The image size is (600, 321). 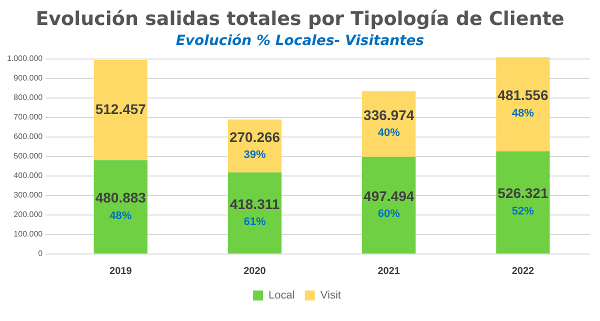 What do you see at coordinates (254, 144) in the screenshot?
I see `data-label: 270.266 39%` at bounding box center [254, 144].